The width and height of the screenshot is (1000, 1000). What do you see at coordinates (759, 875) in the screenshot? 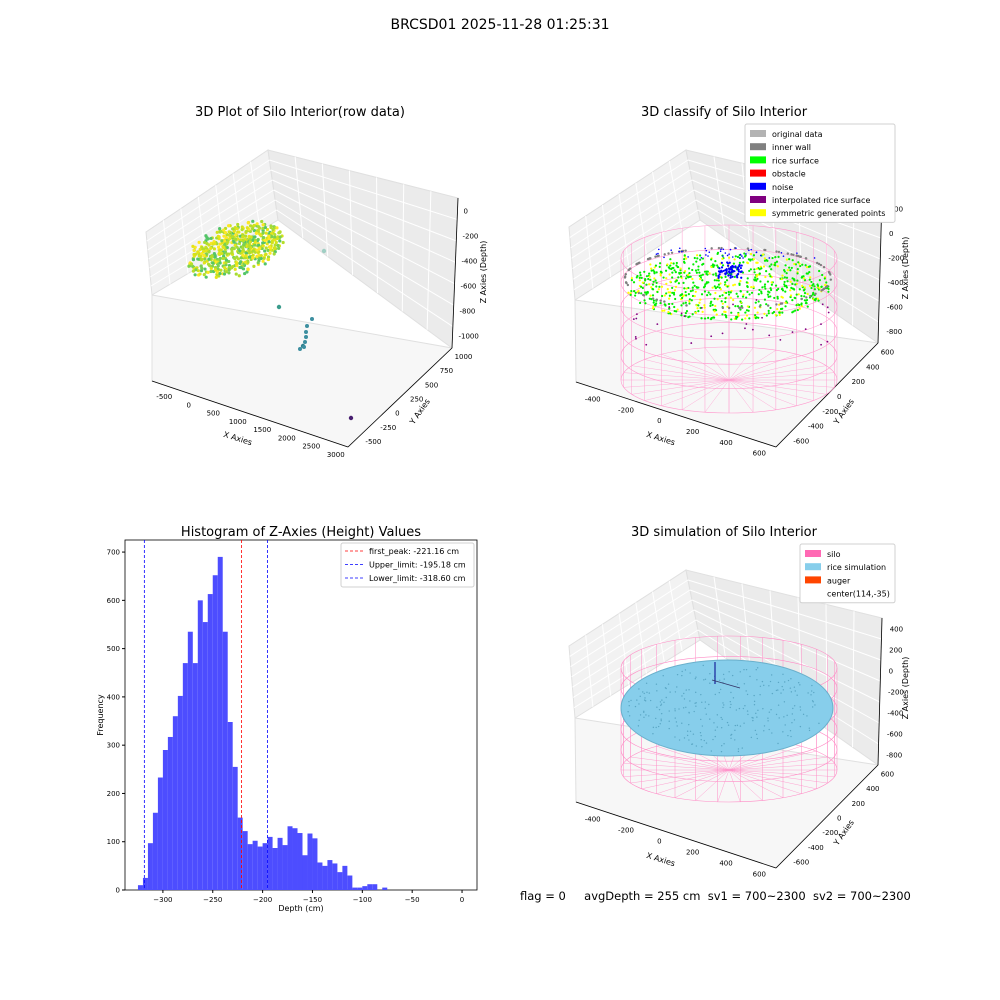
I see `chart4-x-tick-label: 600` at bounding box center [759, 875].